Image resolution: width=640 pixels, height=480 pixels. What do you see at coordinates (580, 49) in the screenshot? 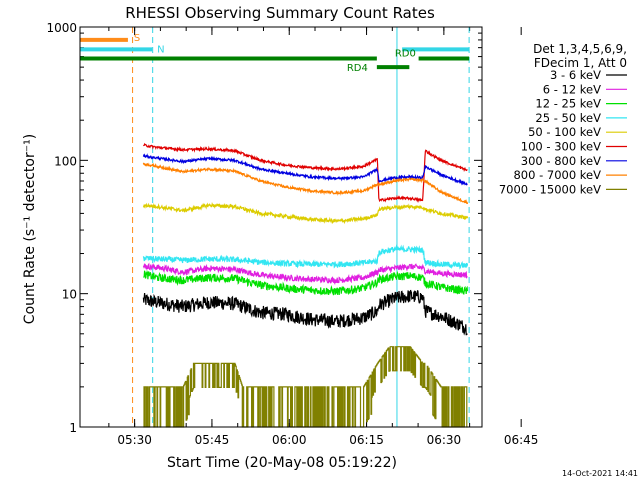
I see `legend-header-line-1: Det 1,3,4,5,6,9,` at bounding box center [580, 49].